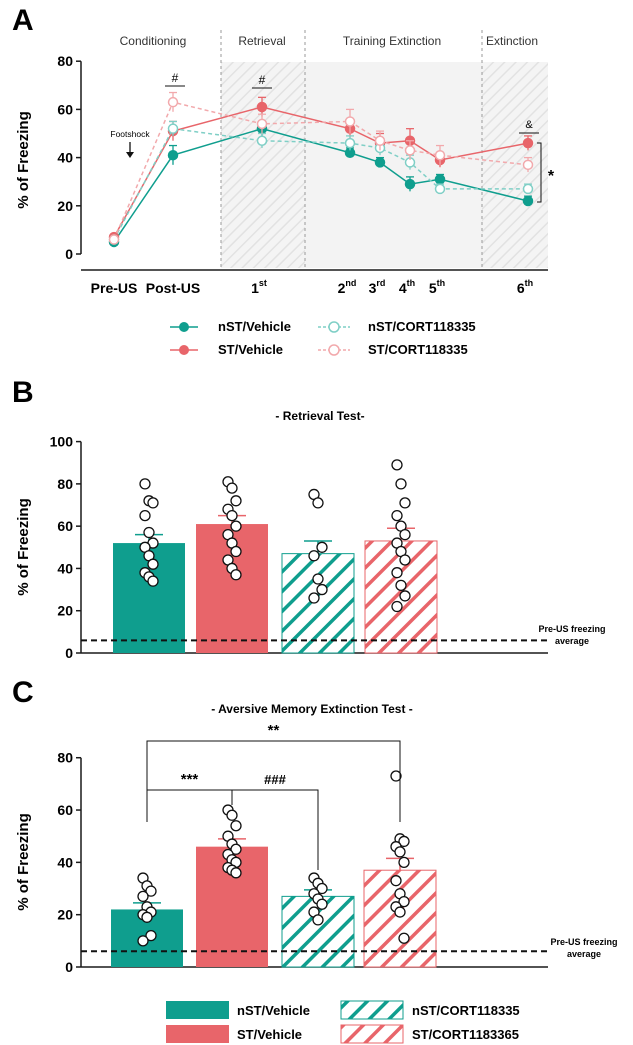 This screenshot has width=633, height=1045. Describe the element at coordinates (551, 176) in the screenshot. I see `sig-mark-star: *` at that location.